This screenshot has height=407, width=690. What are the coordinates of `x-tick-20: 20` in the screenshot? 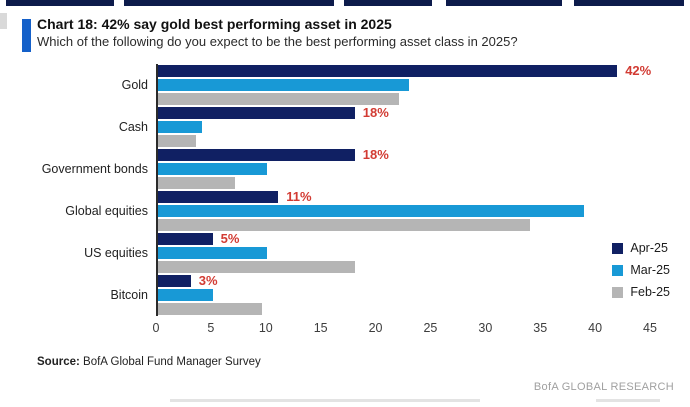 It's located at (375, 328).